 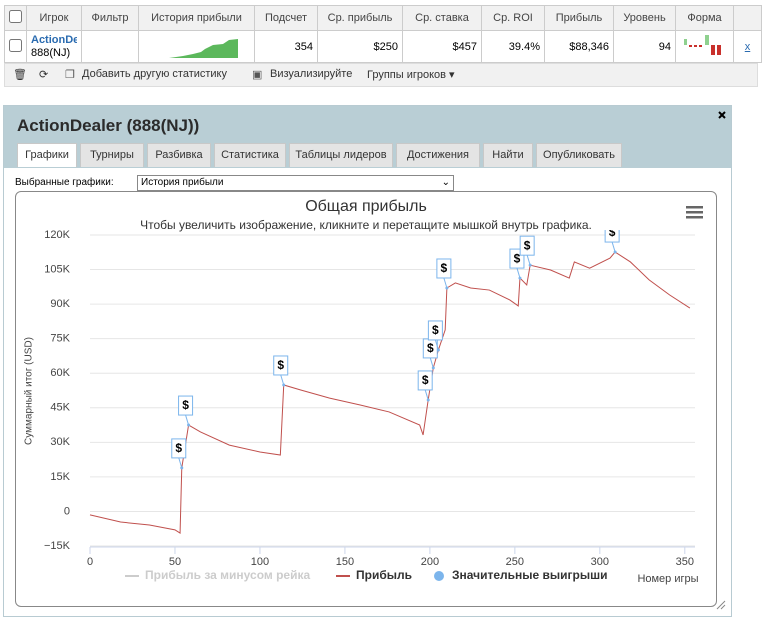 What do you see at coordinates (182, 182) in the screenshot?
I see `select-value: История прибыли` at bounding box center [182, 182].